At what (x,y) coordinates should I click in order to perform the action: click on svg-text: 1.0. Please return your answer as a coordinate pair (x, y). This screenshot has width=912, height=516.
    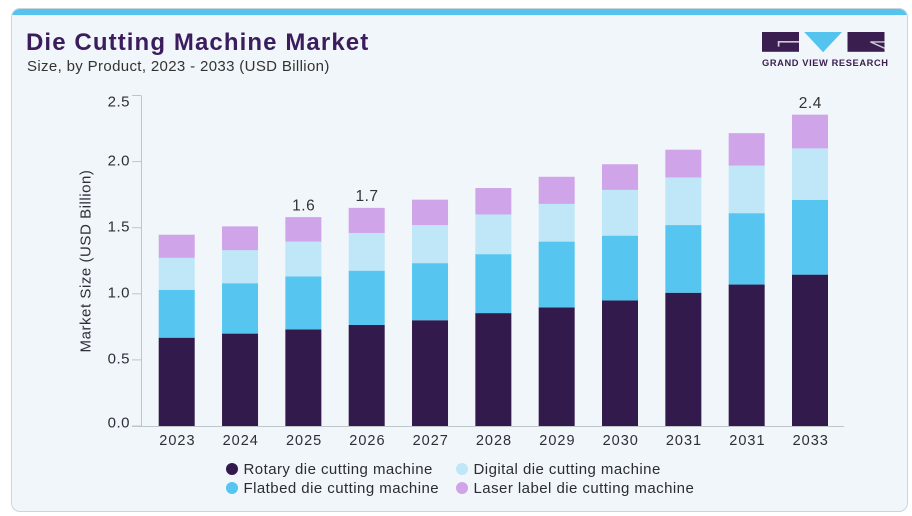
    Looking at the image, I should click on (119, 293).